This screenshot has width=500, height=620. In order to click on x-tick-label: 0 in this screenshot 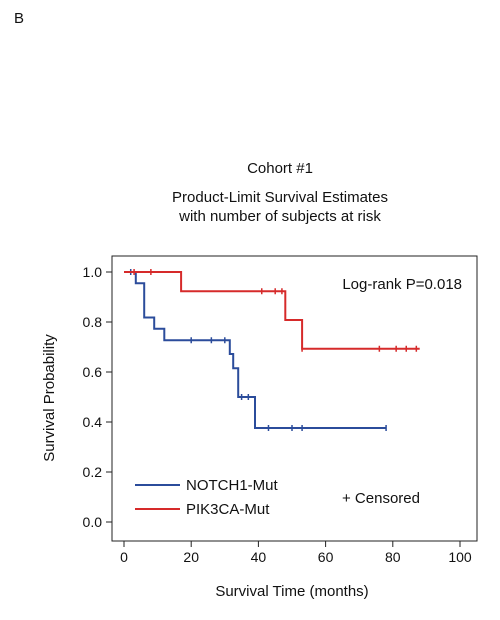, I will do `click(124, 557)`.